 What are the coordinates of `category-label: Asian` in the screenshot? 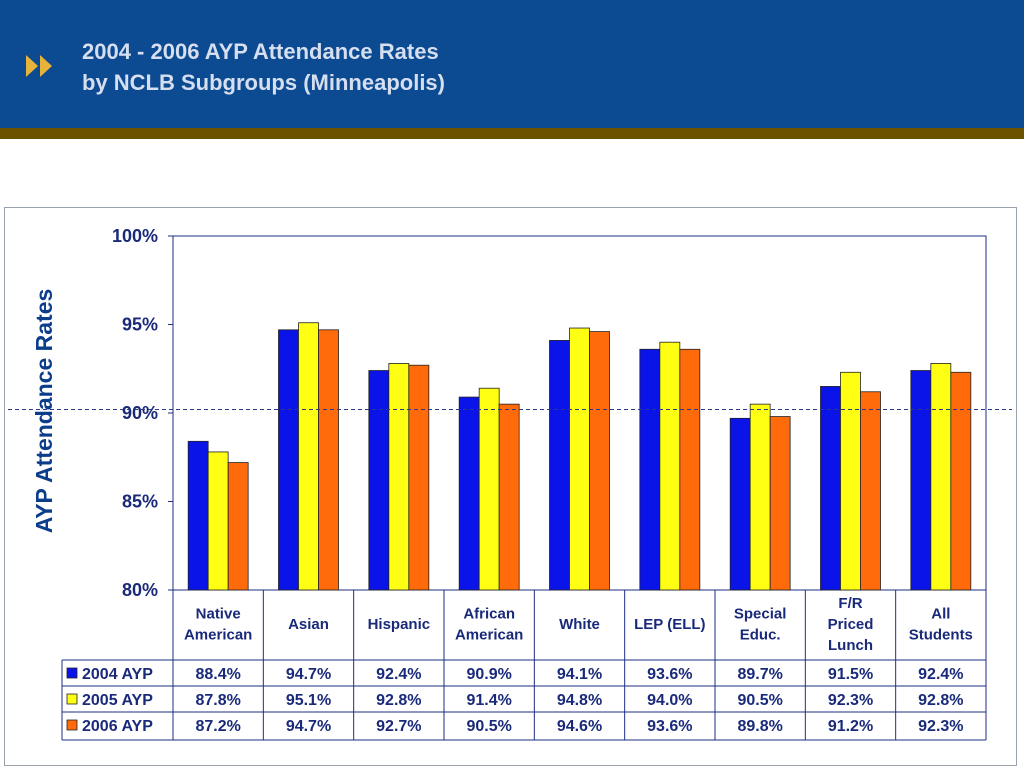 It's located at (308, 624).